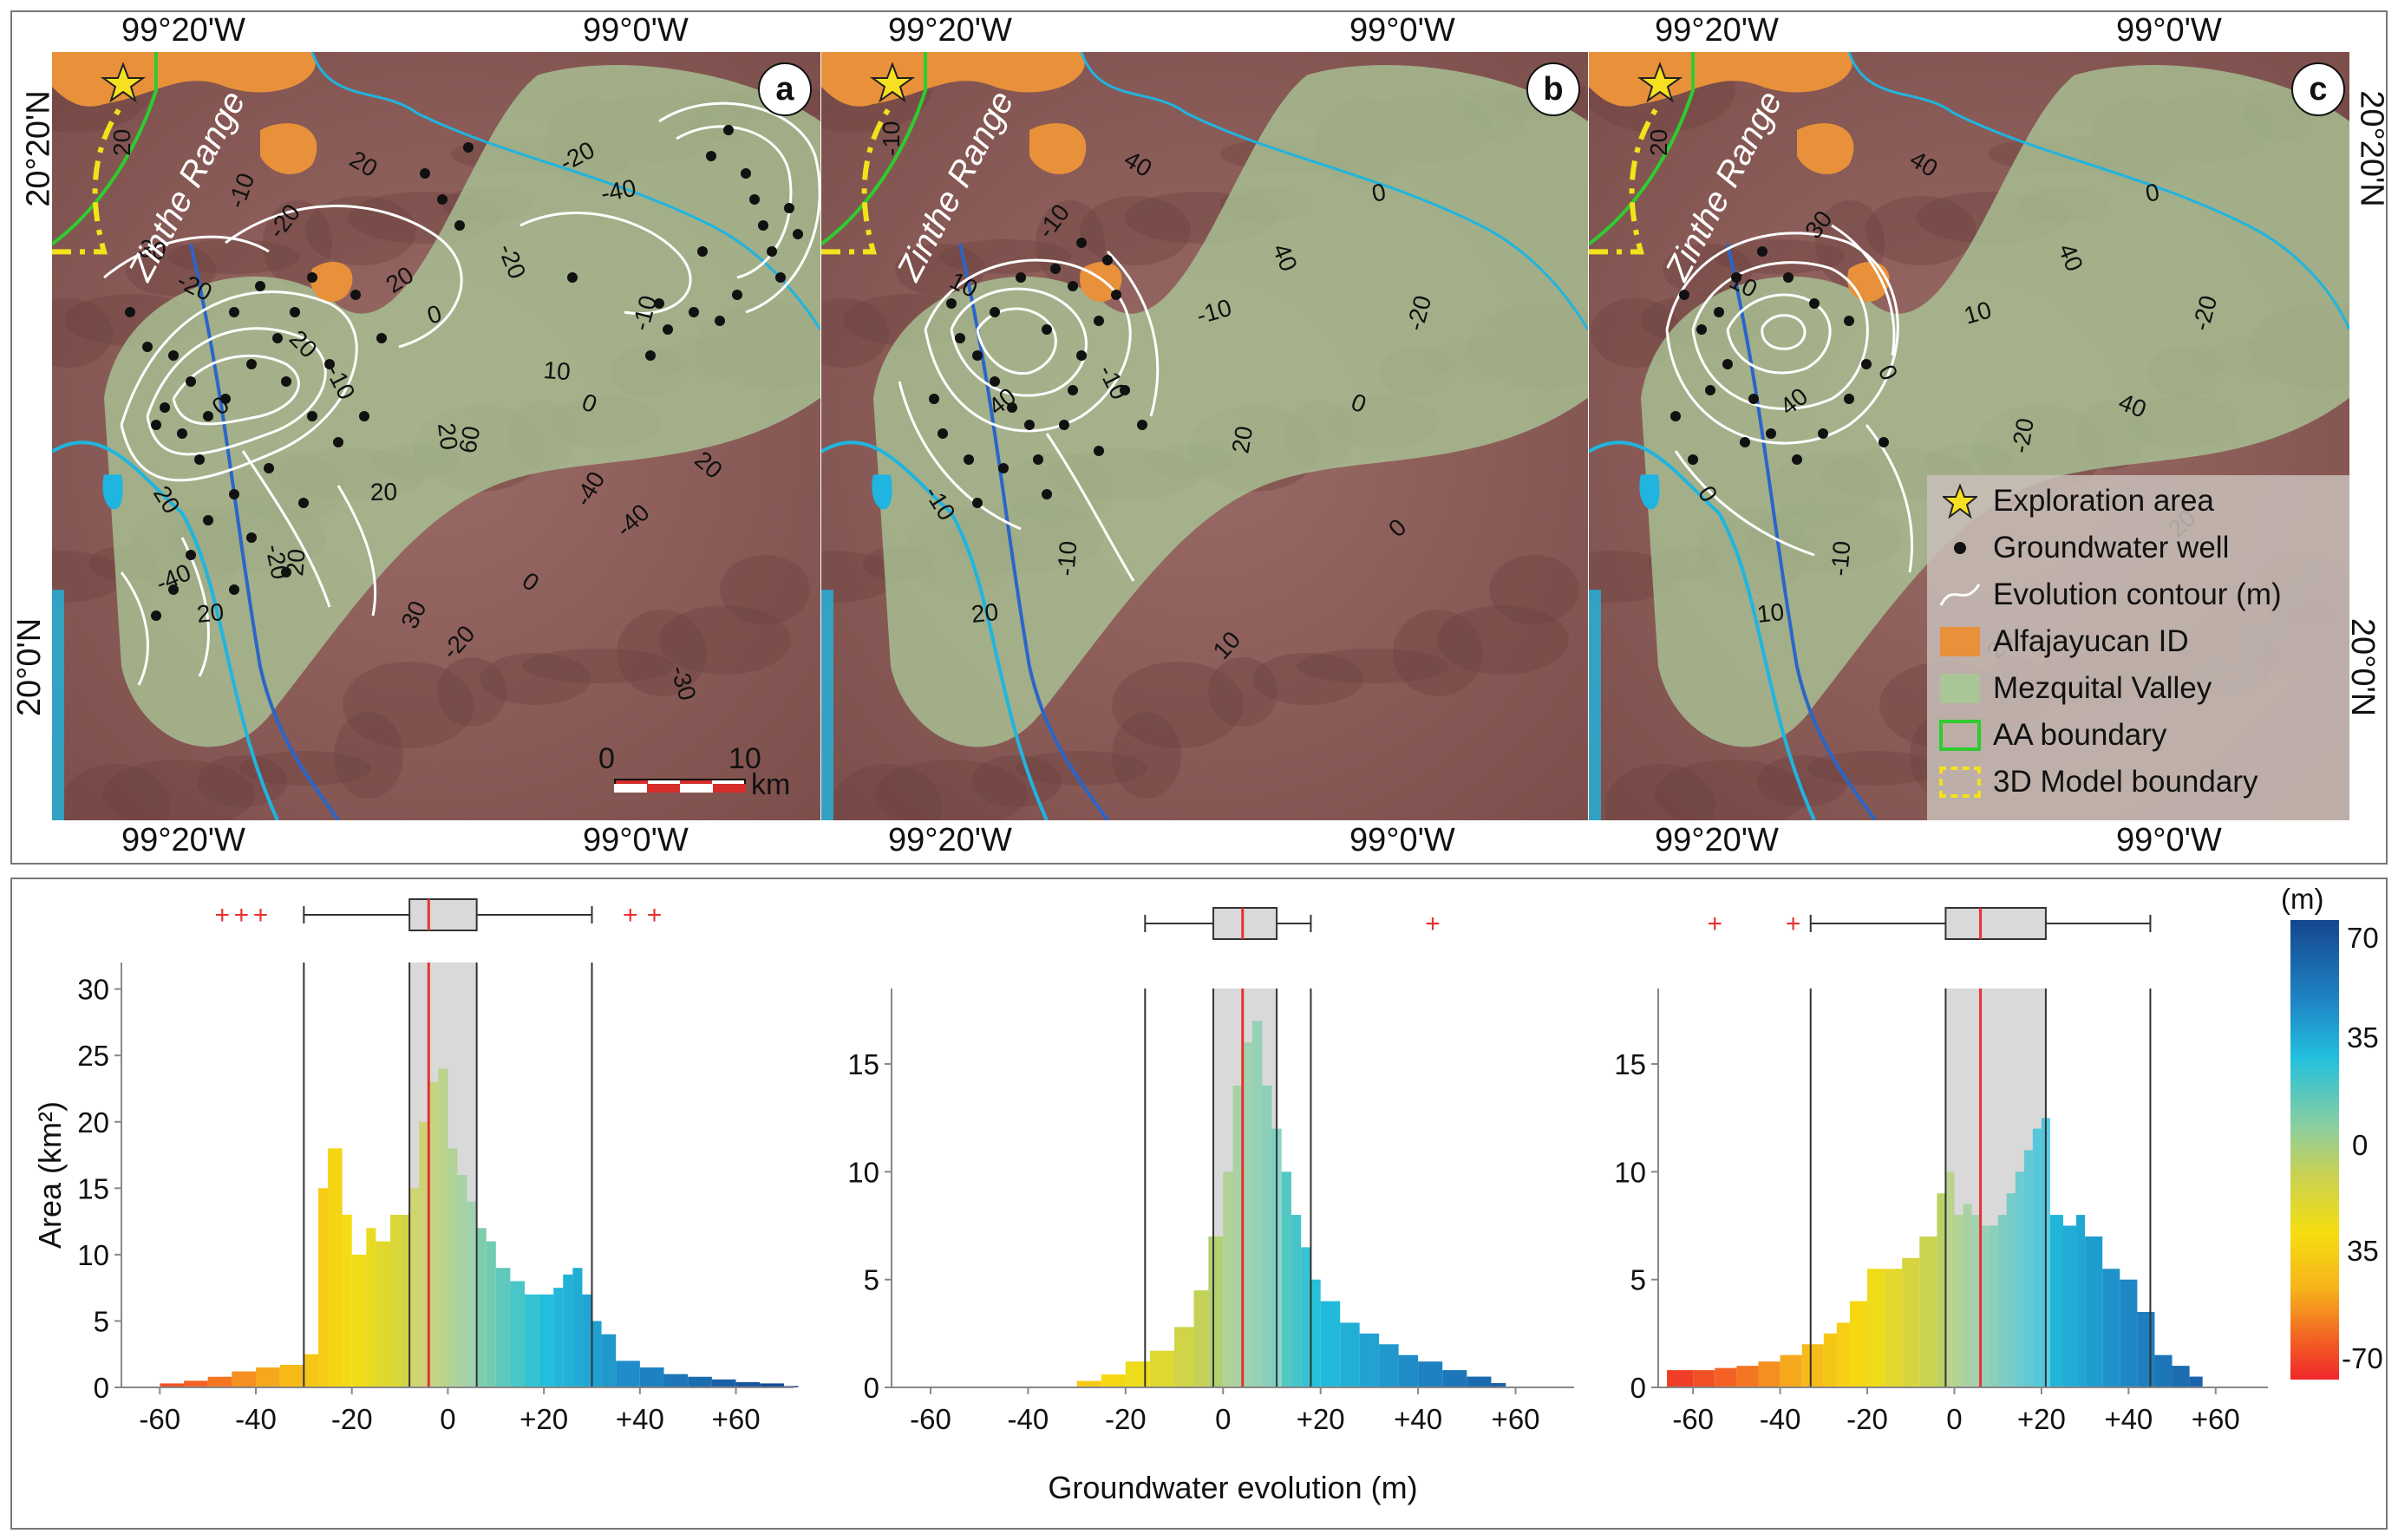  I want to click on contour-label: 30, so click(152, 249).